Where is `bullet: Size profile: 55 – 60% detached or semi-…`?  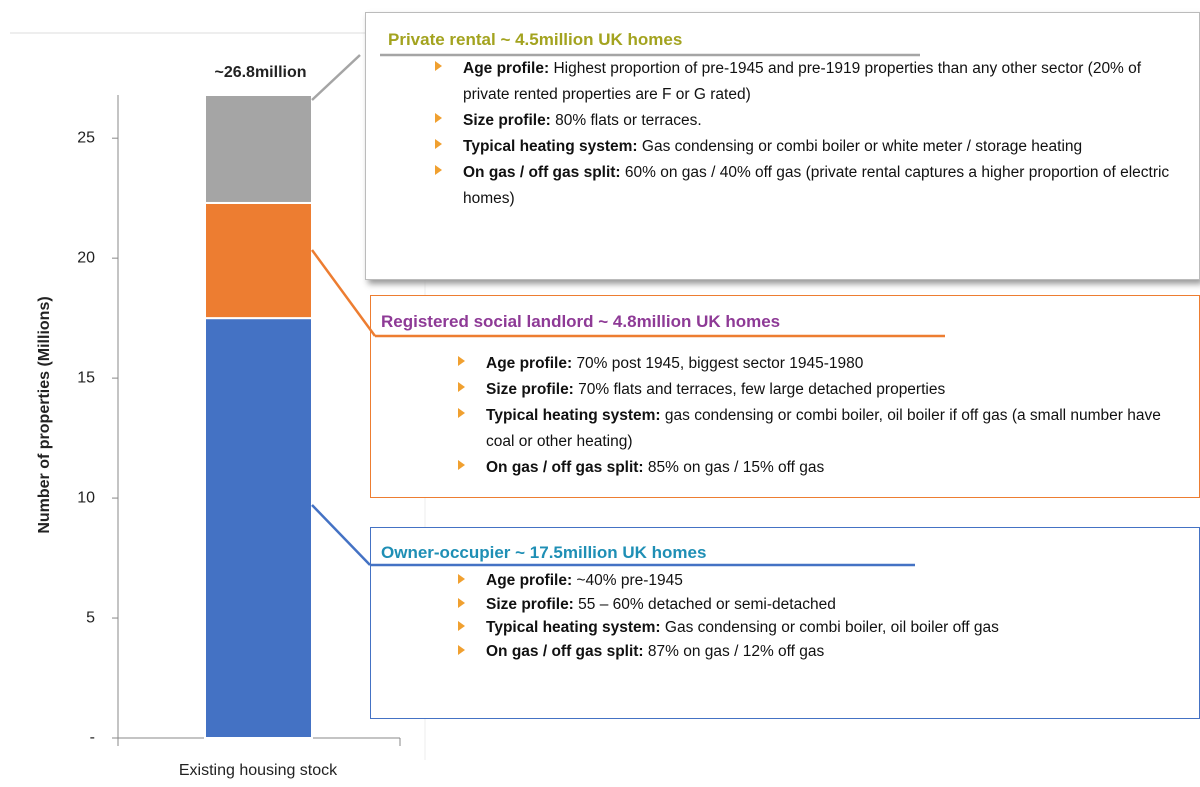
bullet: Size profile: 55 – 60% detached or semi-… is located at coordinates (823, 605).